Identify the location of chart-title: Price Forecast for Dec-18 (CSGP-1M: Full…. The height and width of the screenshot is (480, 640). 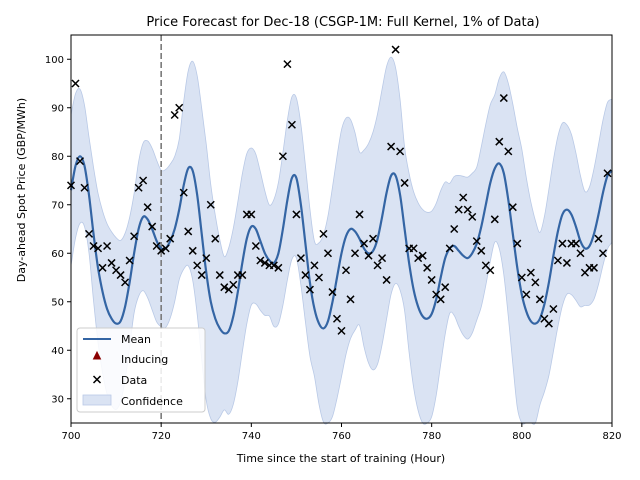
(342, 22).